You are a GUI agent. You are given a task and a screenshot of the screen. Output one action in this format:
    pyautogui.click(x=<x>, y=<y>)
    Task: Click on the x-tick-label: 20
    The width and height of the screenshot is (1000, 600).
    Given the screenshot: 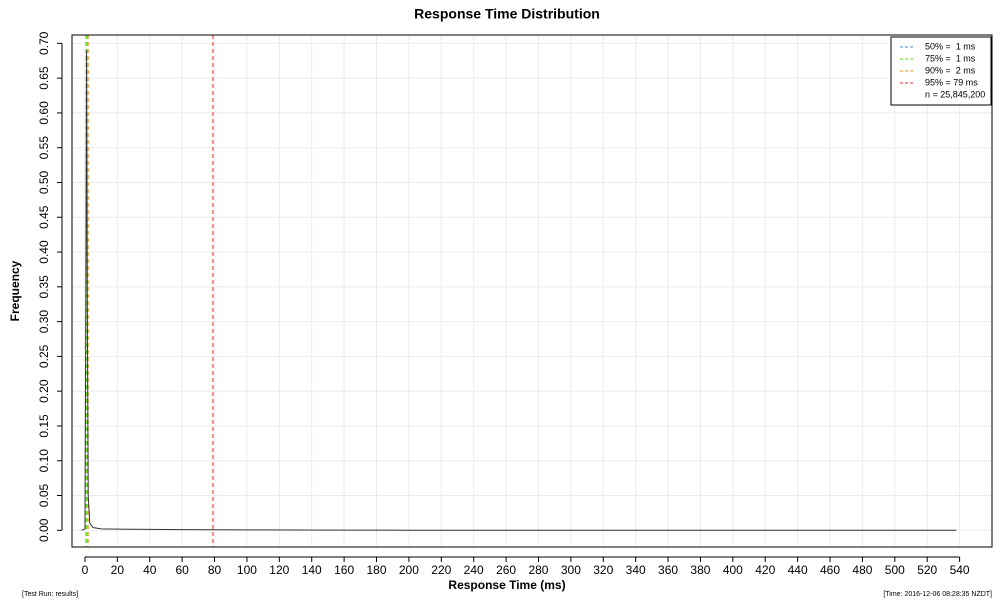 What is the action you would take?
    pyautogui.click(x=118, y=570)
    